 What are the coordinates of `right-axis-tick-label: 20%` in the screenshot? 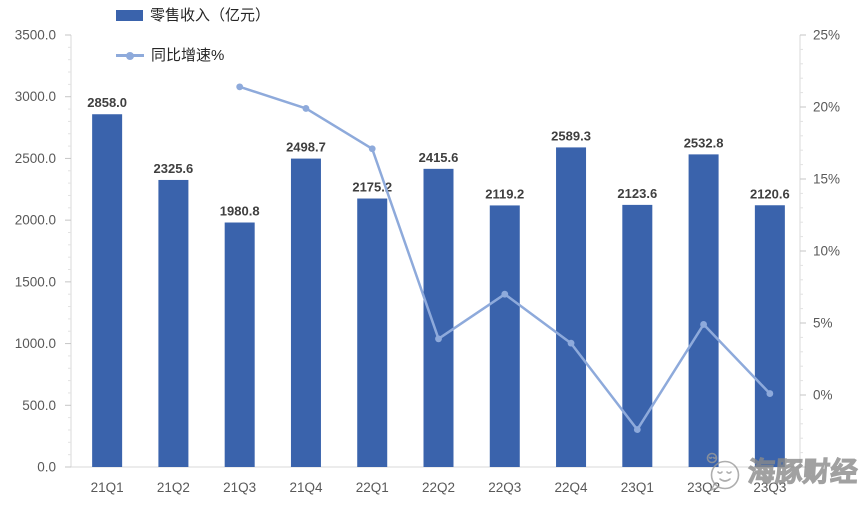 It's located at (826, 107).